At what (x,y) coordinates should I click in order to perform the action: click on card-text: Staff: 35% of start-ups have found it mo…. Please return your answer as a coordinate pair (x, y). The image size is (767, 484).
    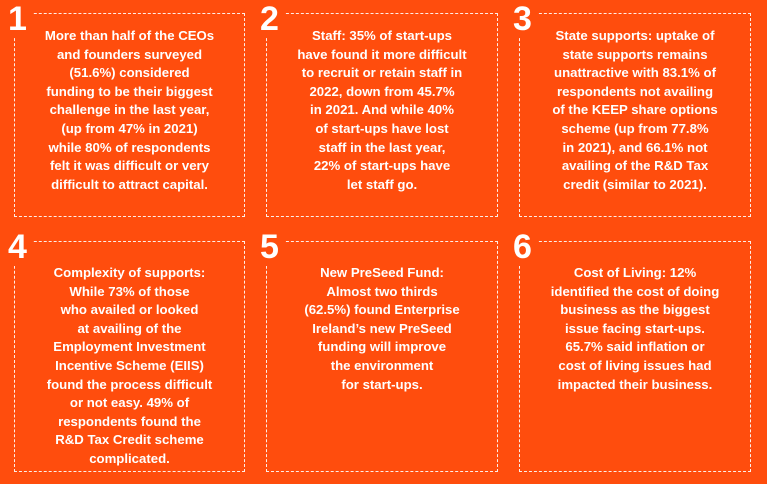
    Looking at the image, I should click on (382, 110).